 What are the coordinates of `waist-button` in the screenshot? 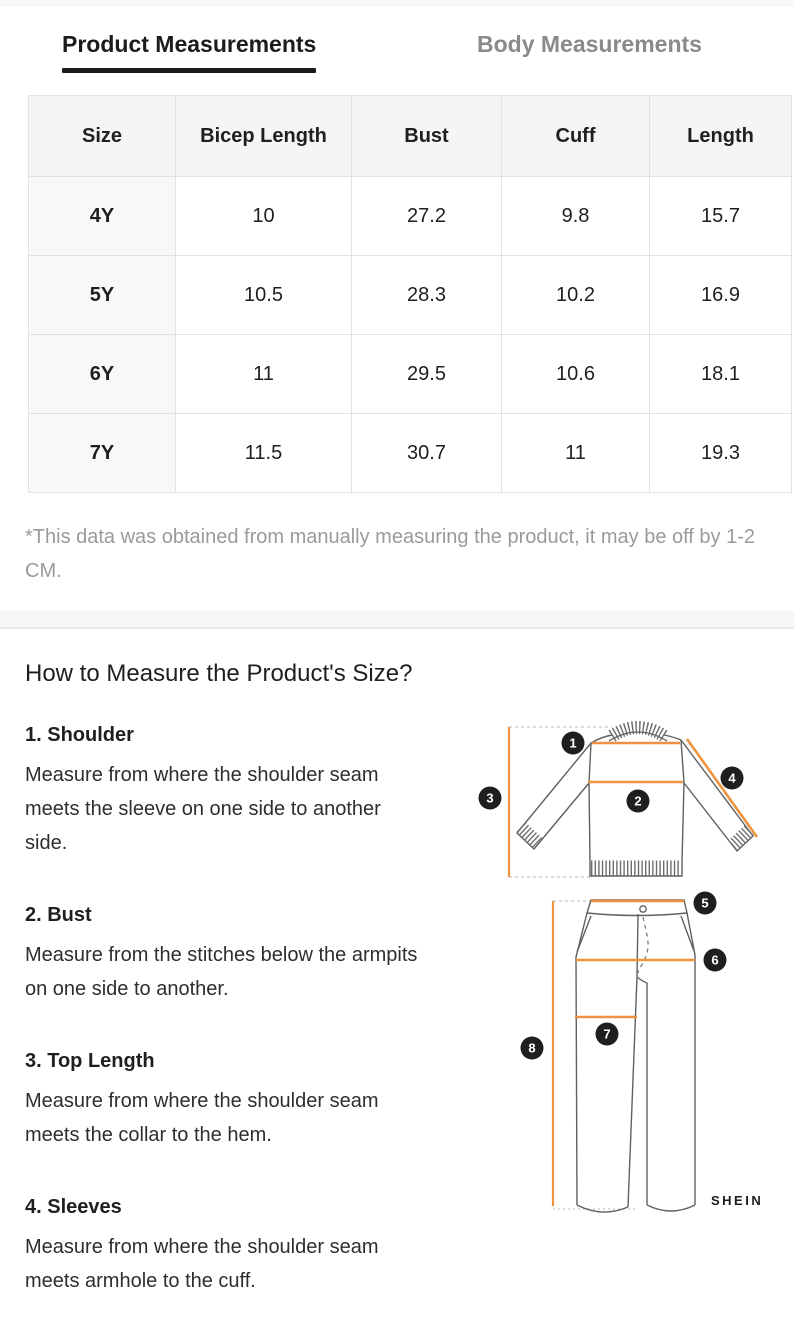 It's located at (643, 909).